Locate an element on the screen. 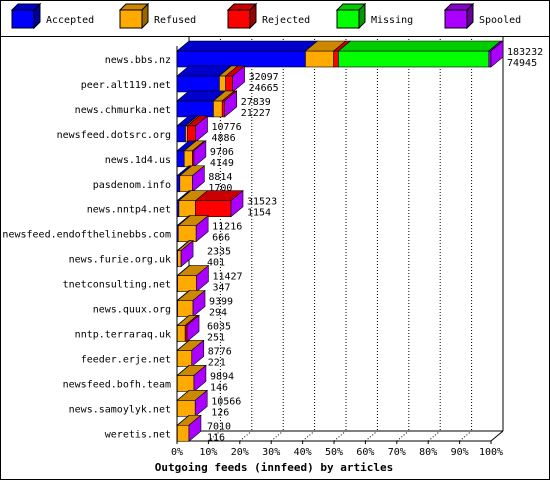 This screenshot has width=550, height=480. value-label-offered-news-samoylyk-net: 10566 is located at coordinates (226, 401).